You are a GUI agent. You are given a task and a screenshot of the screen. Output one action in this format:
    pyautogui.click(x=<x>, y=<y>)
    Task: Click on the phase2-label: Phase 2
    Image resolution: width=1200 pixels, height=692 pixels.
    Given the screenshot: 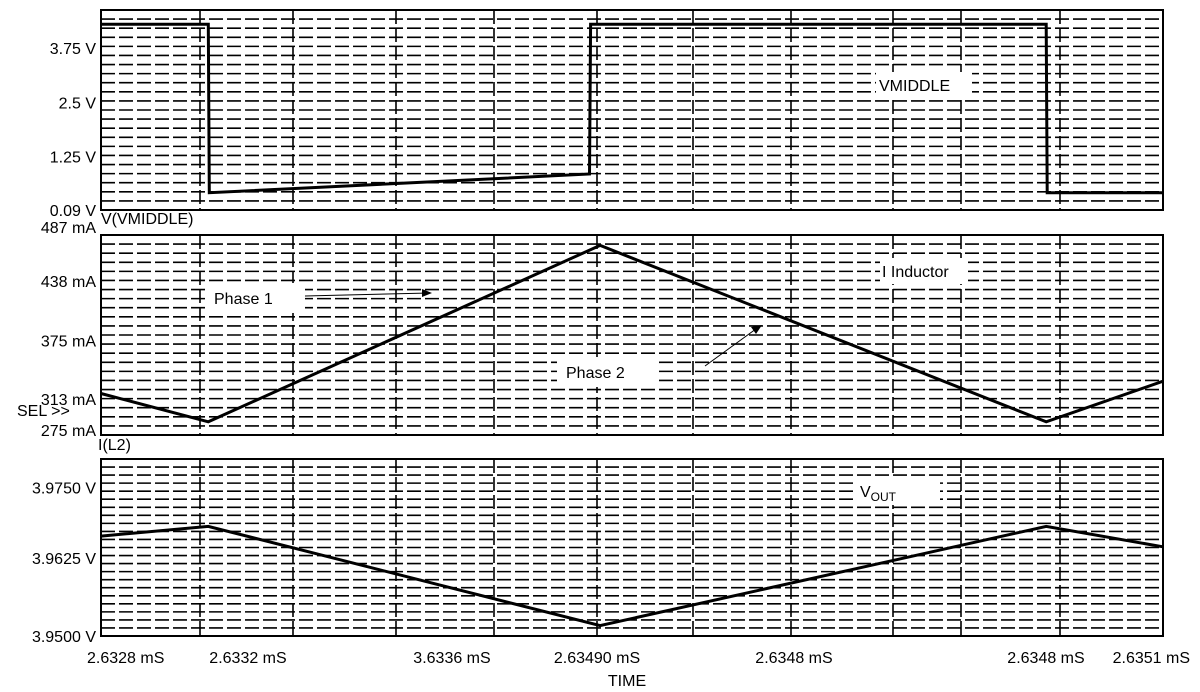 What is the action you would take?
    pyautogui.click(x=595, y=373)
    